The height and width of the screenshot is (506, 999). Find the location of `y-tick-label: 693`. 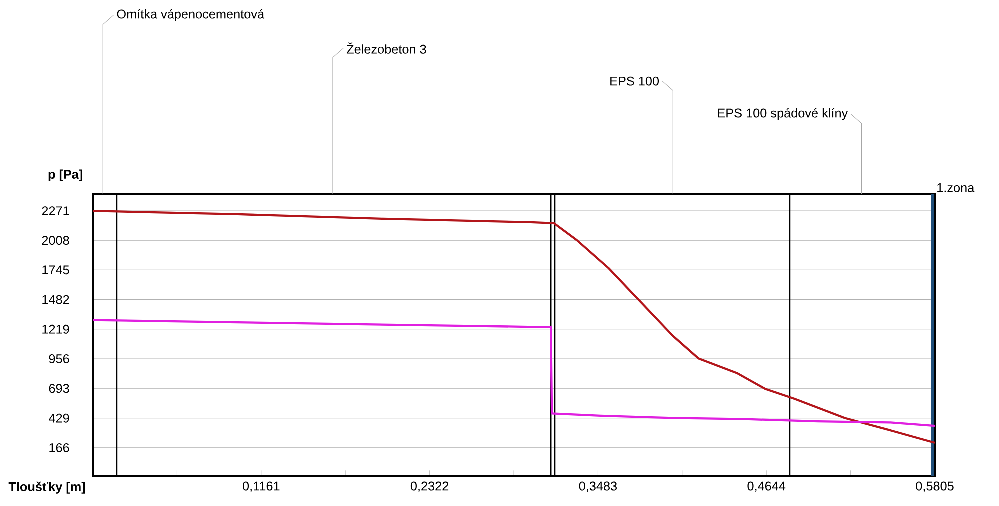

y-tick-label: 693 is located at coordinates (59, 389).